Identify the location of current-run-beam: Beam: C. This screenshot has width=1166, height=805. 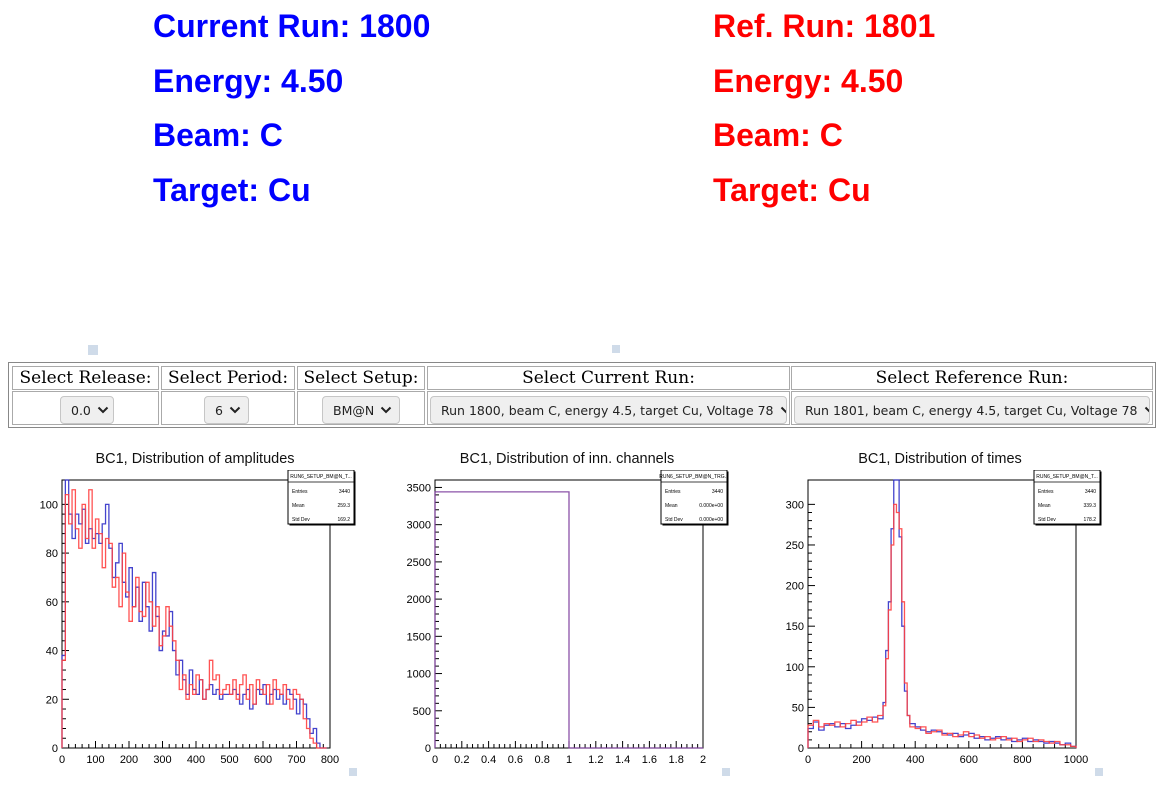
(218, 135).